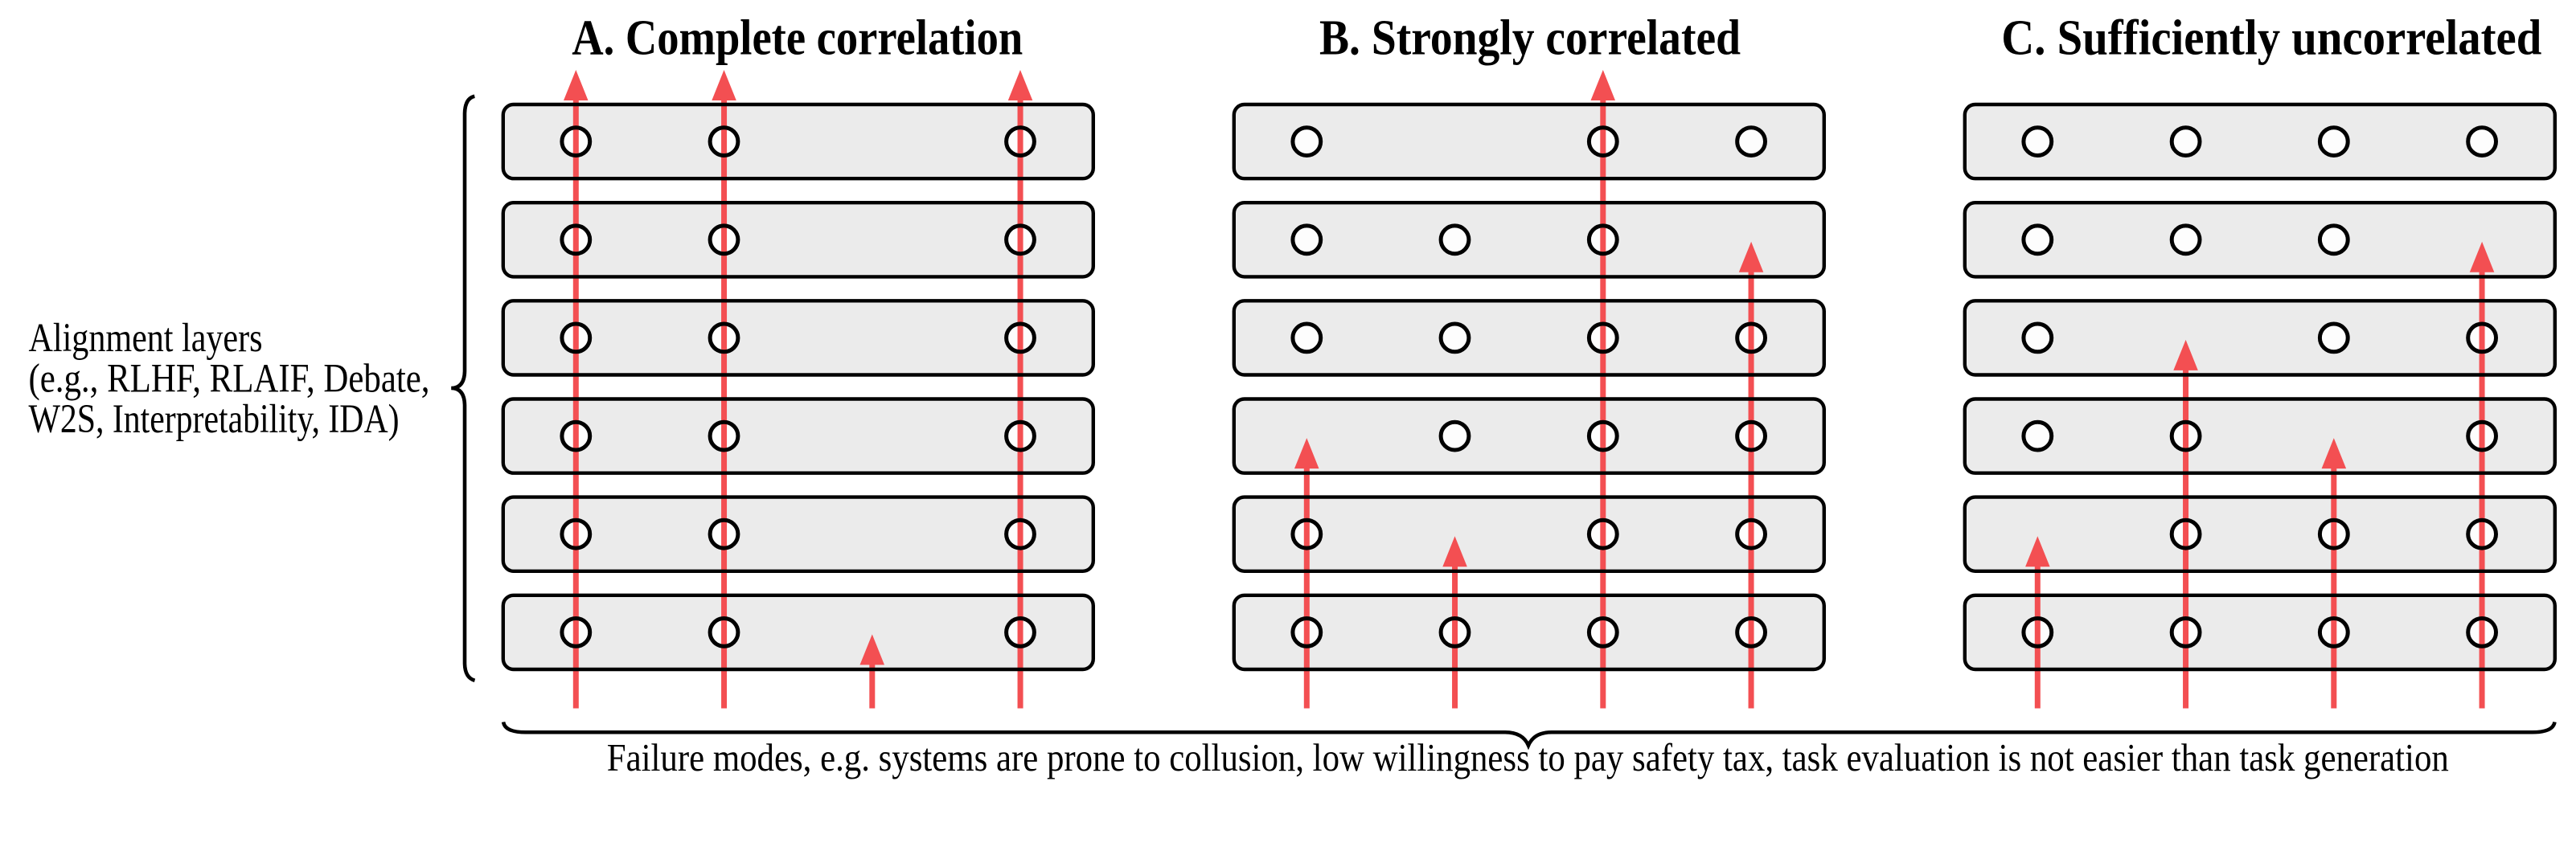  What do you see at coordinates (229, 377) in the screenshot?
I see `svg-text: (e.g., RLHF, RLAIF, Debate,` at bounding box center [229, 377].